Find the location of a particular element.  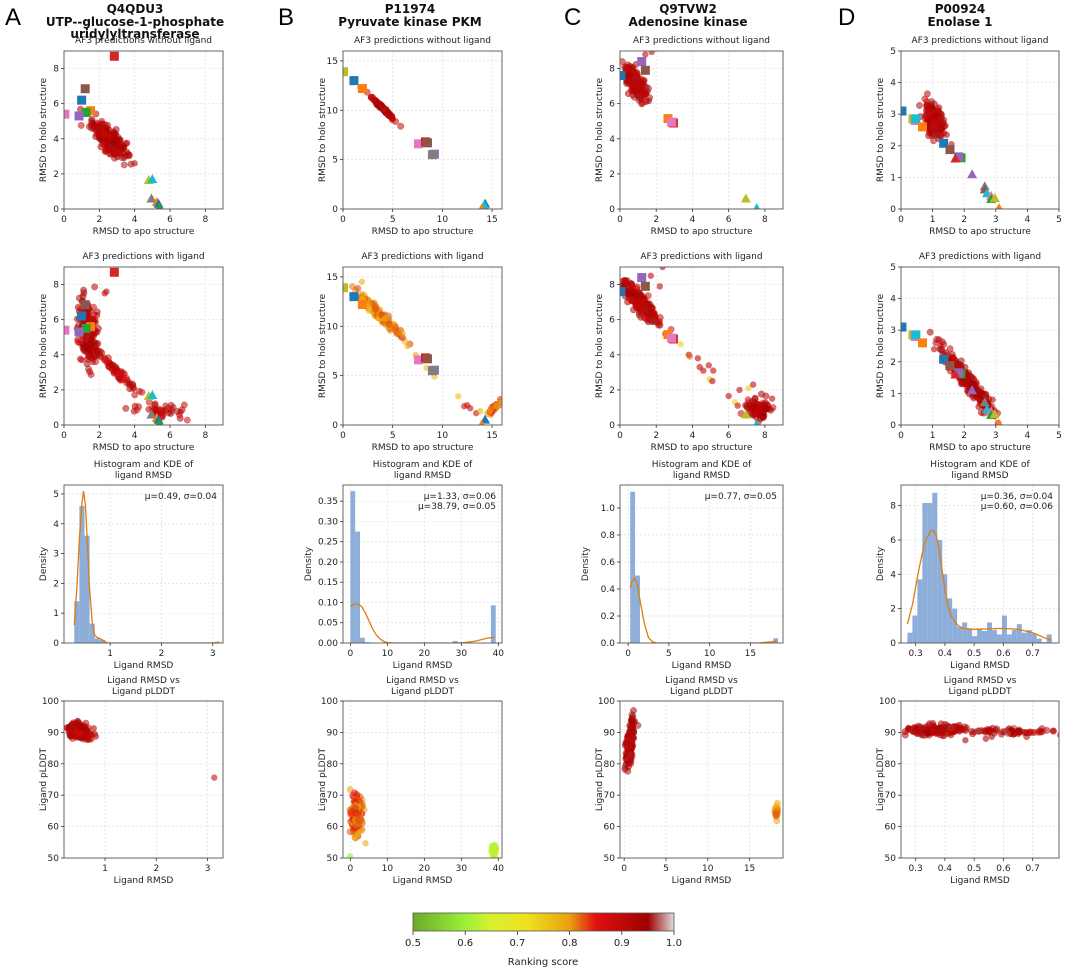

colorbar-tick-label: 0.9 is located at coordinates (622, 943).